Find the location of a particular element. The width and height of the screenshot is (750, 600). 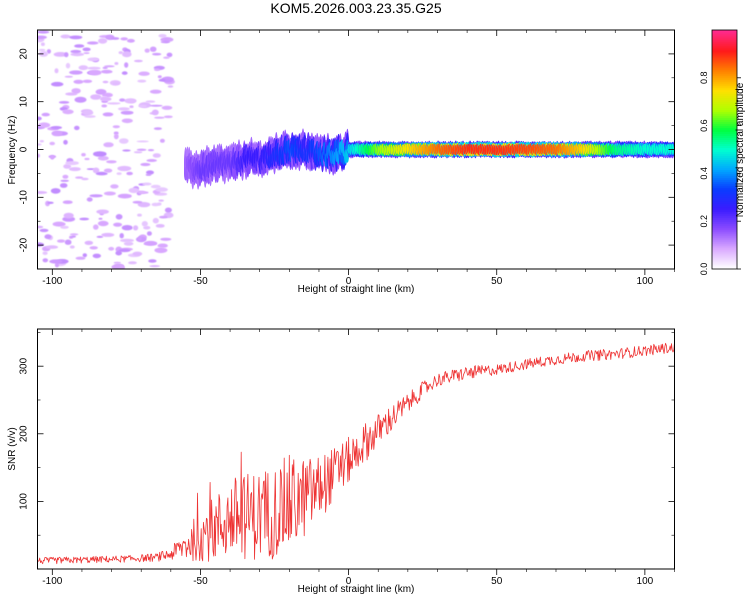

spectrogram-x-label: Height of straight line (km) is located at coordinates (356, 289).